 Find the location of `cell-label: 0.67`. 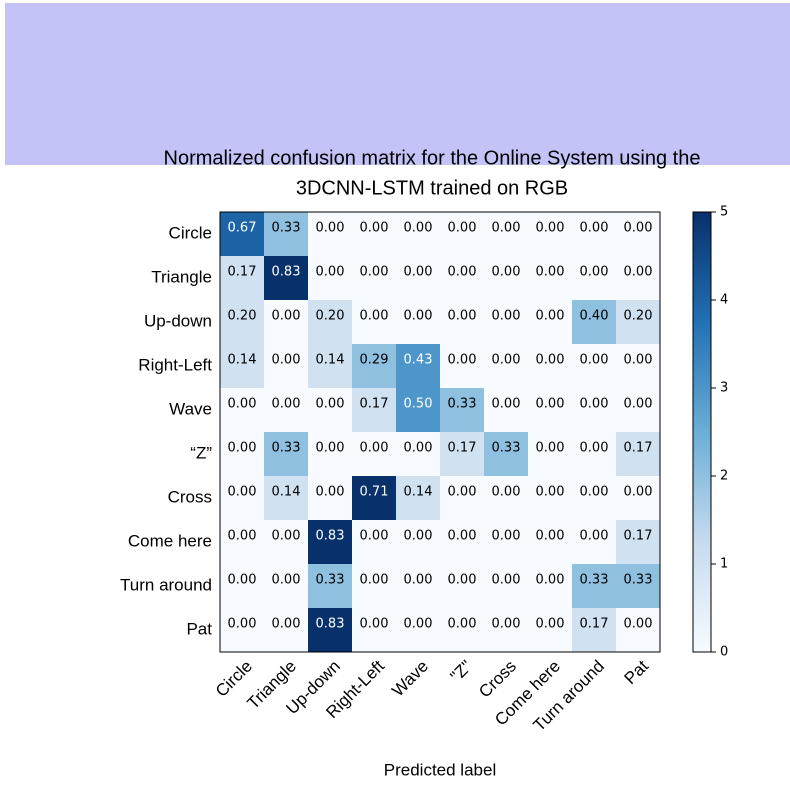

cell-label: 0.67 is located at coordinates (242, 228).